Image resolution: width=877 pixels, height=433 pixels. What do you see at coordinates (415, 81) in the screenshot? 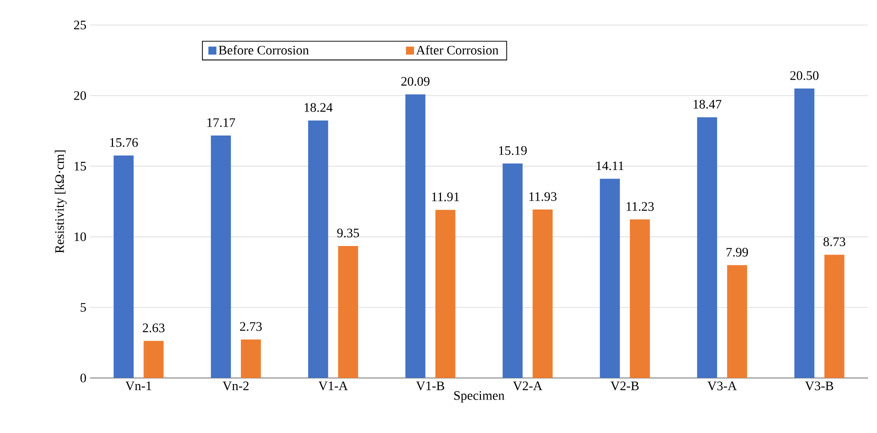
I see `data-label: 20.09` at bounding box center [415, 81].